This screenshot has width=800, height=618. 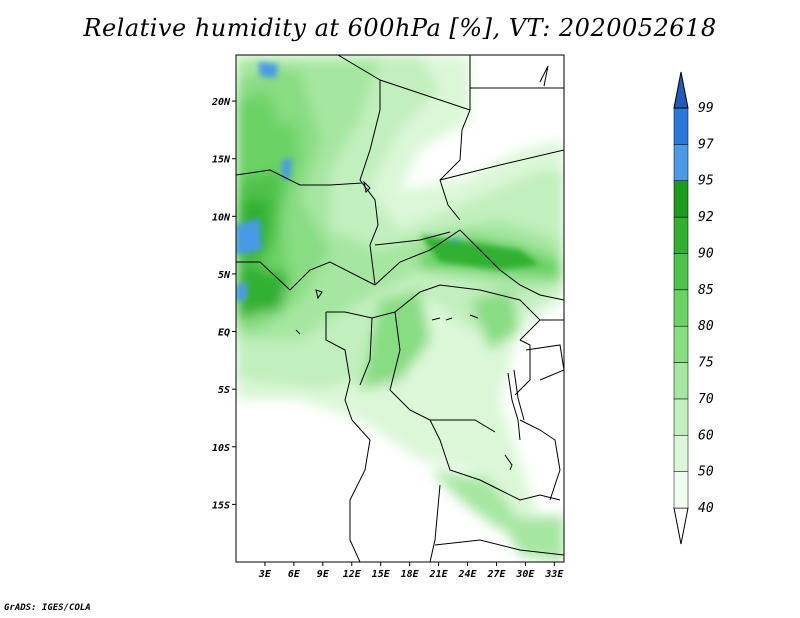 I want to click on lon-tick-label: 9E, so click(x=323, y=574).